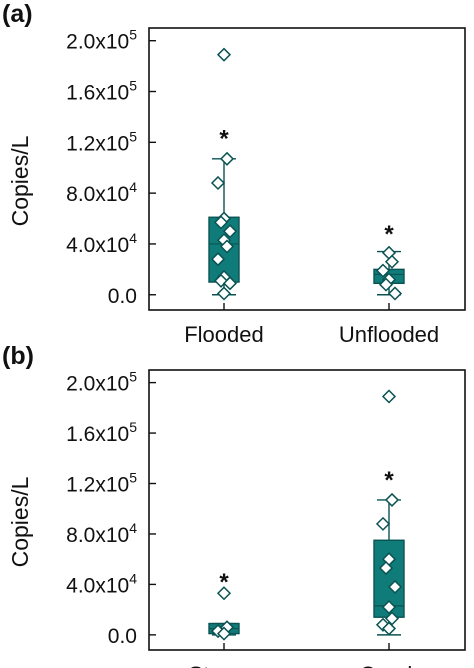  What do you see at coordinates (18, 356) in the screenshot?
I see `panel-label: (b)` at bounding box center [18, 356].